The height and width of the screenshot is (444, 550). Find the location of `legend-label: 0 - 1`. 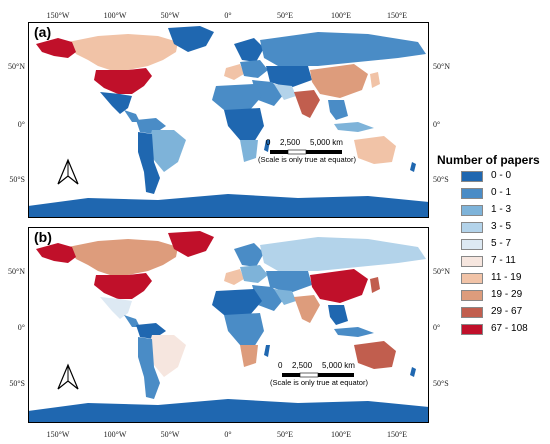

legend-label: 0 - 1 is located at coordinates (501, 192).